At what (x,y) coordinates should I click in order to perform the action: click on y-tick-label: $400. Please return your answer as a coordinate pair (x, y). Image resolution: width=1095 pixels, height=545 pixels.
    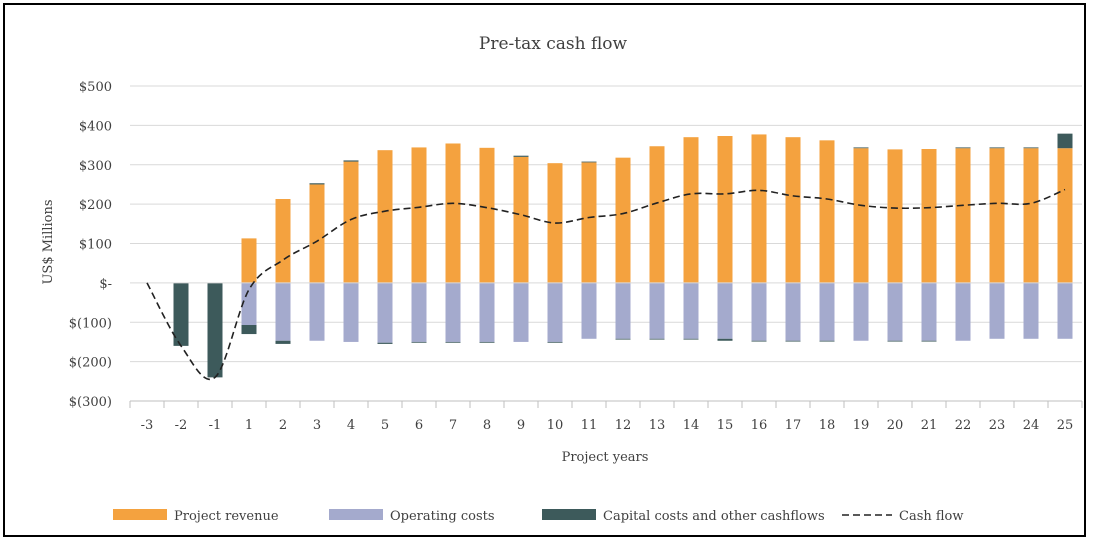
    Looking at the image, I should click on (95, 126).